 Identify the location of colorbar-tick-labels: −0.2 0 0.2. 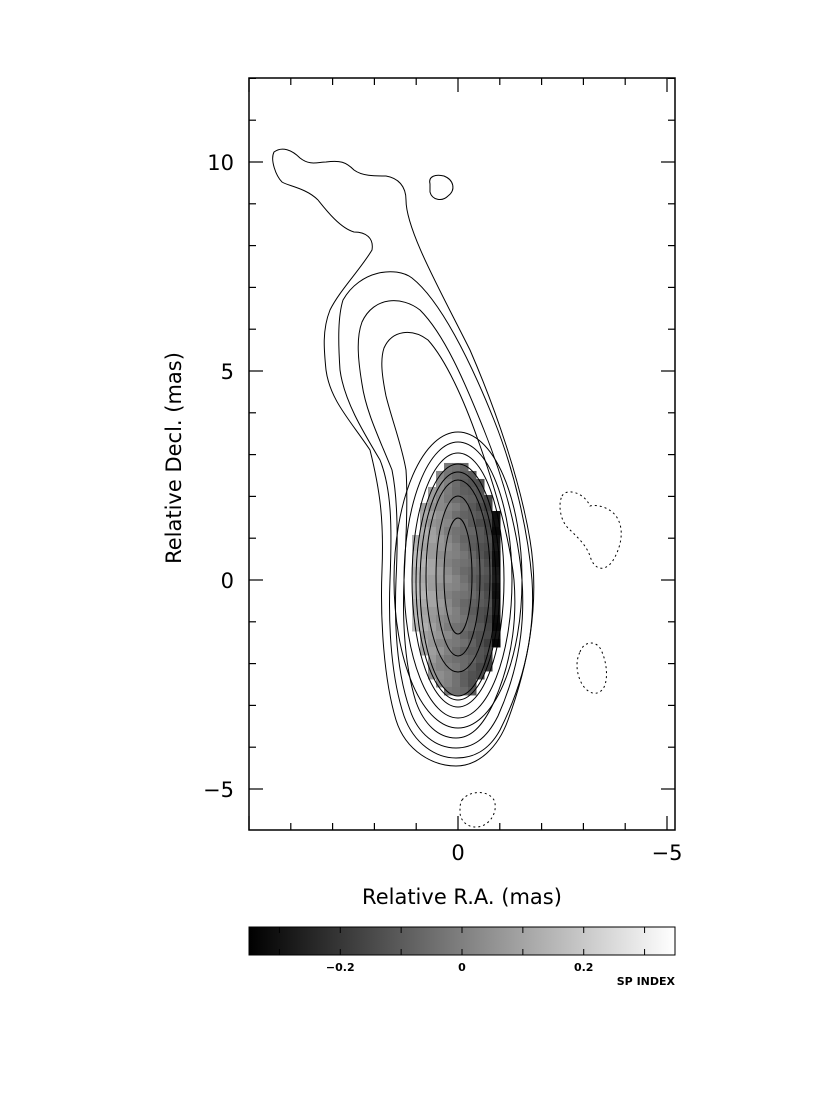
(460, 967).